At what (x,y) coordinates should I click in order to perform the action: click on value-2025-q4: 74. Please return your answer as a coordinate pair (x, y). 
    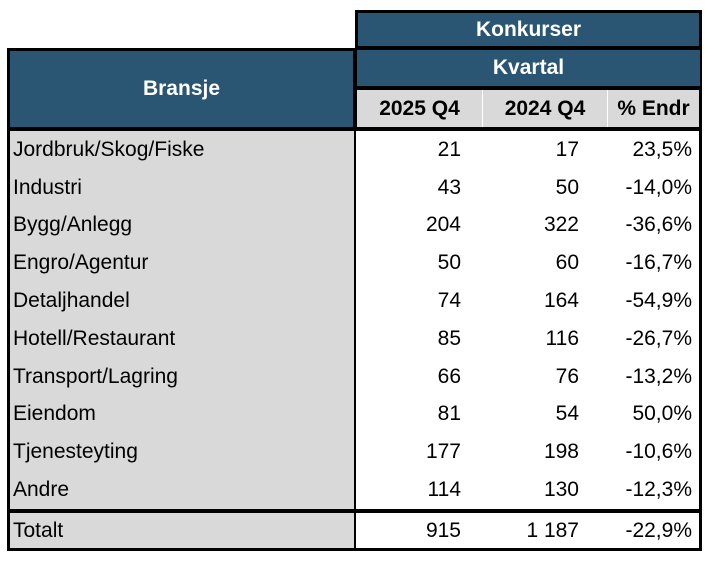
    Looking at the image, I should click on (418, 301).